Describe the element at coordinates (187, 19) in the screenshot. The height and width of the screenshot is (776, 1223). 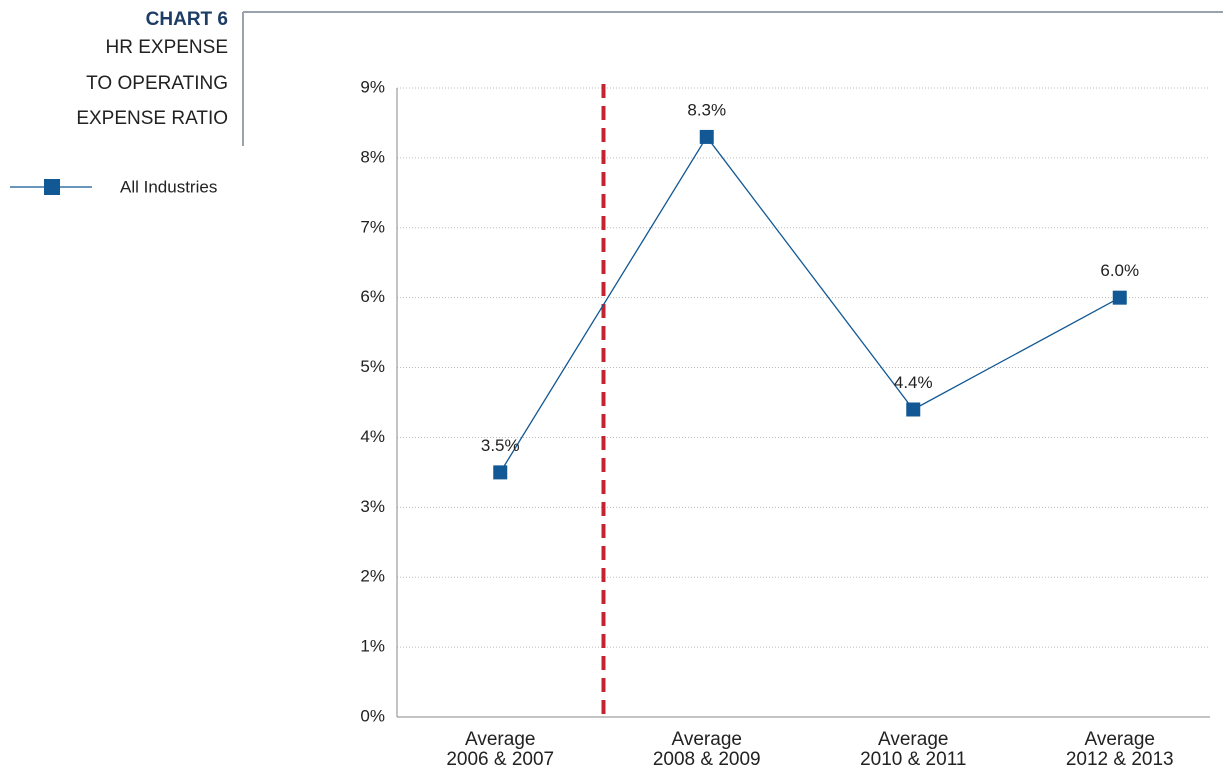
I see `chart-title: CHART 6` at that location.